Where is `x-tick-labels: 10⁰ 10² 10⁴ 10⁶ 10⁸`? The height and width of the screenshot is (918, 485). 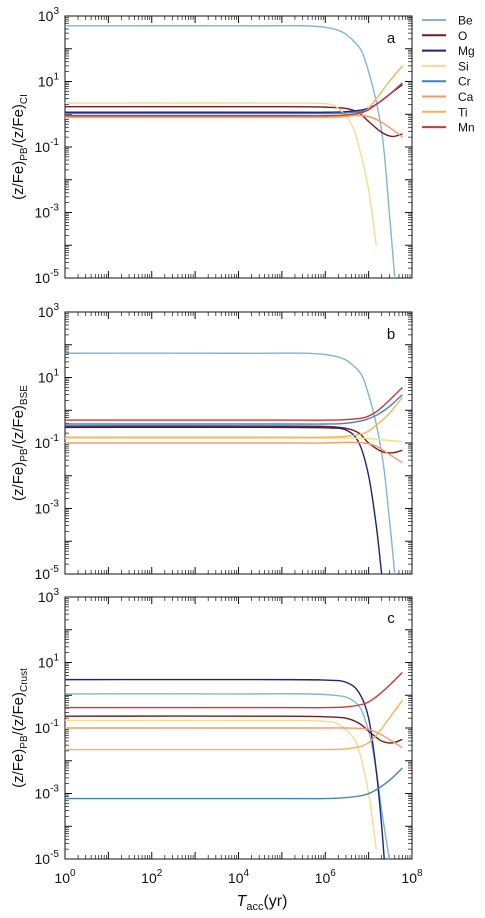
x-tick-labels: 10⁰ 10² 10⁴ 10⁶ 10⁸ is located at coordinates (238, 877).